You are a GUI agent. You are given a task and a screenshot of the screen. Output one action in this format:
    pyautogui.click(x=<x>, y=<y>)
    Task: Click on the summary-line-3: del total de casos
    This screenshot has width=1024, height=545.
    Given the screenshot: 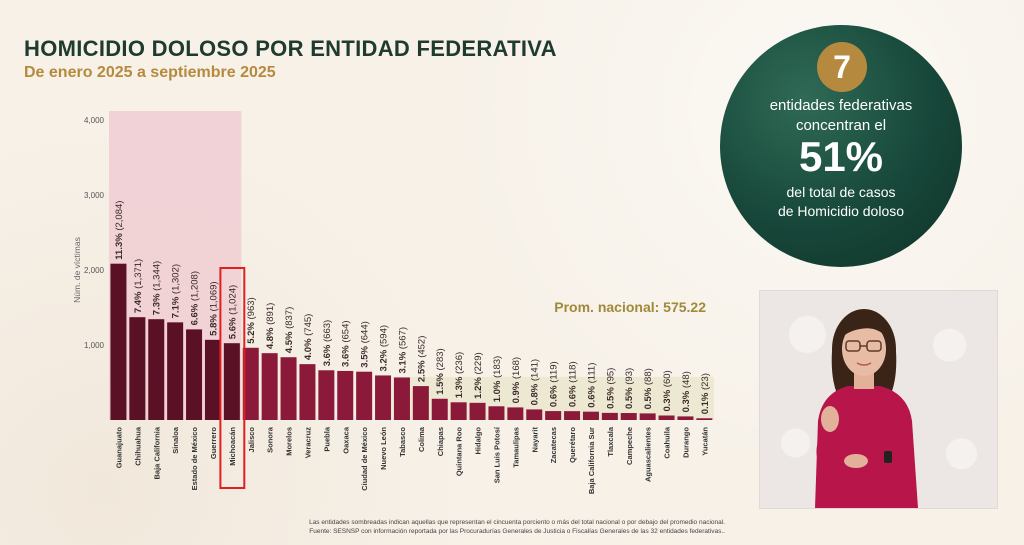 What is the action you would take?
    pyautogui.click(x=841, y=192)
    